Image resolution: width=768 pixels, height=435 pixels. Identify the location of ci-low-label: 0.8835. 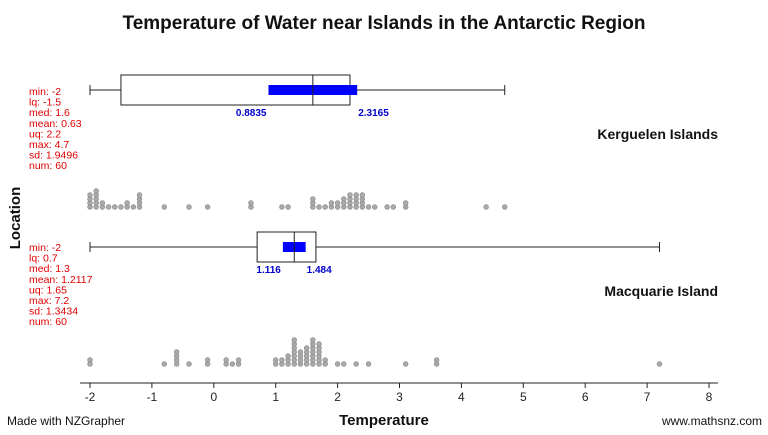
(251, 113).